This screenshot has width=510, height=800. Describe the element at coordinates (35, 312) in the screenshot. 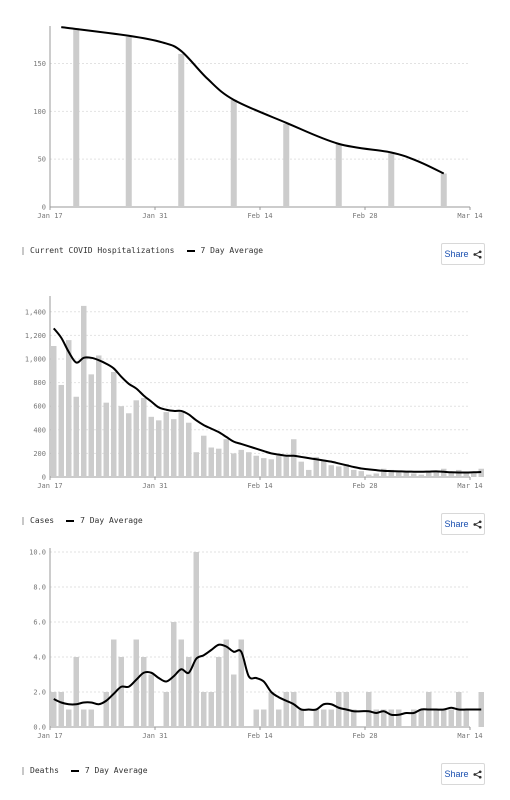

I see `y-tick-label: 1,400` at that location.